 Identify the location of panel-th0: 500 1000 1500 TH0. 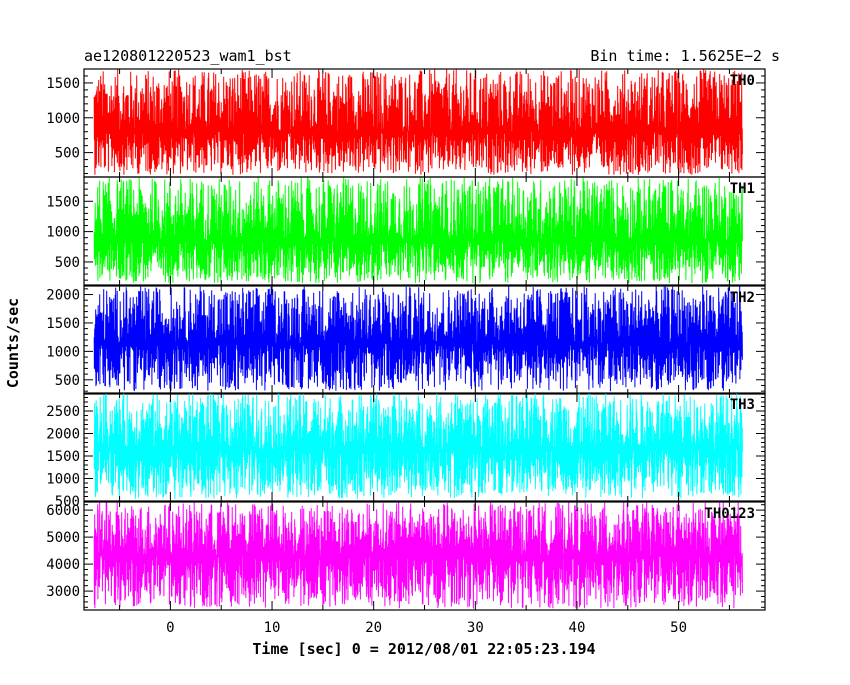
(406, 123).